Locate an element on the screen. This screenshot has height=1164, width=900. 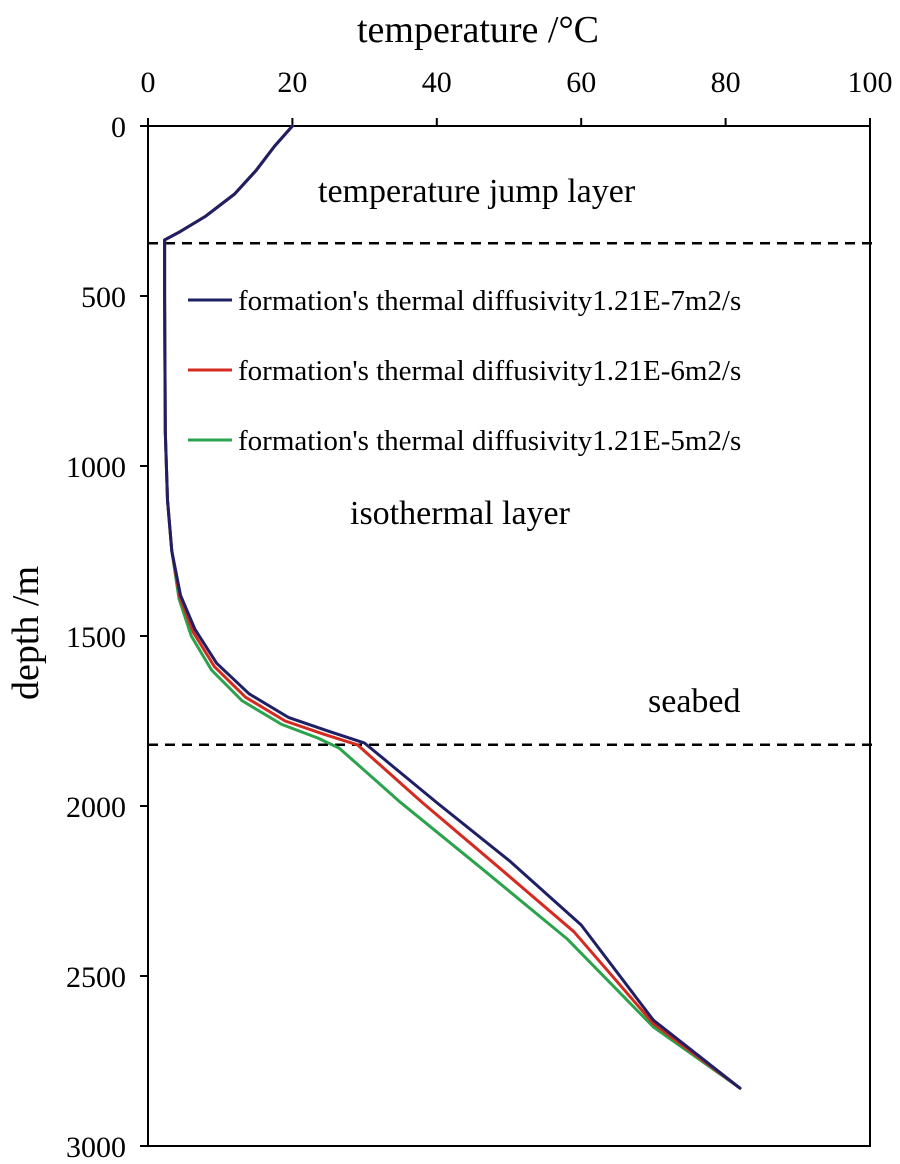
y-tick-label: 1500 is located at coordinates (96, 637).